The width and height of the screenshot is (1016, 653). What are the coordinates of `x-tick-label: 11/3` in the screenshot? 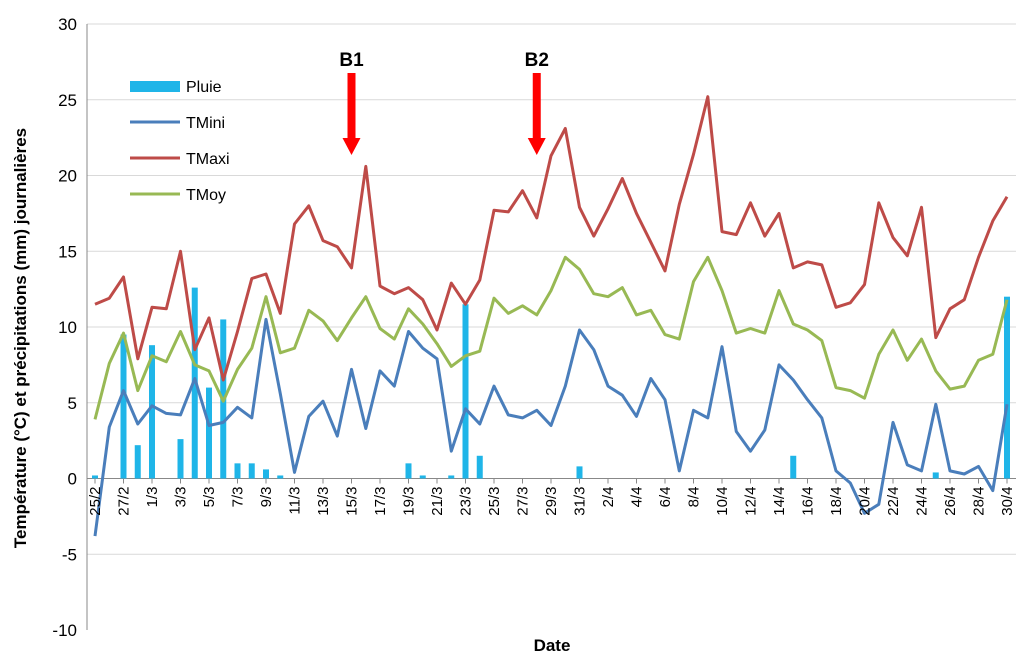 It's located at (295, 501).